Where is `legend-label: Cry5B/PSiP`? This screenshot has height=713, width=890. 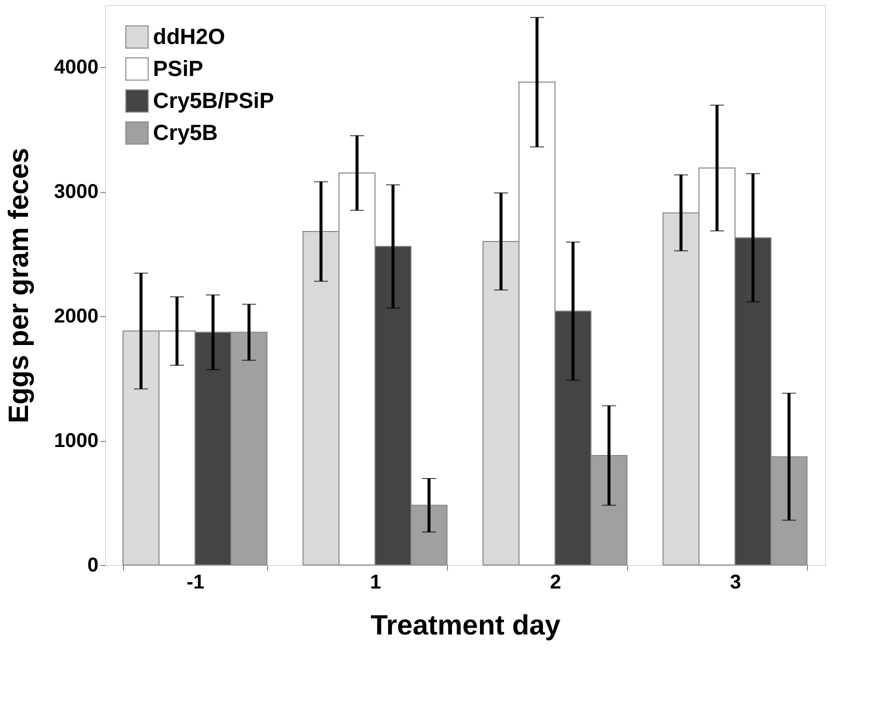 legend-label: Cry5B/PSiP is located at coordinates (213, 100).